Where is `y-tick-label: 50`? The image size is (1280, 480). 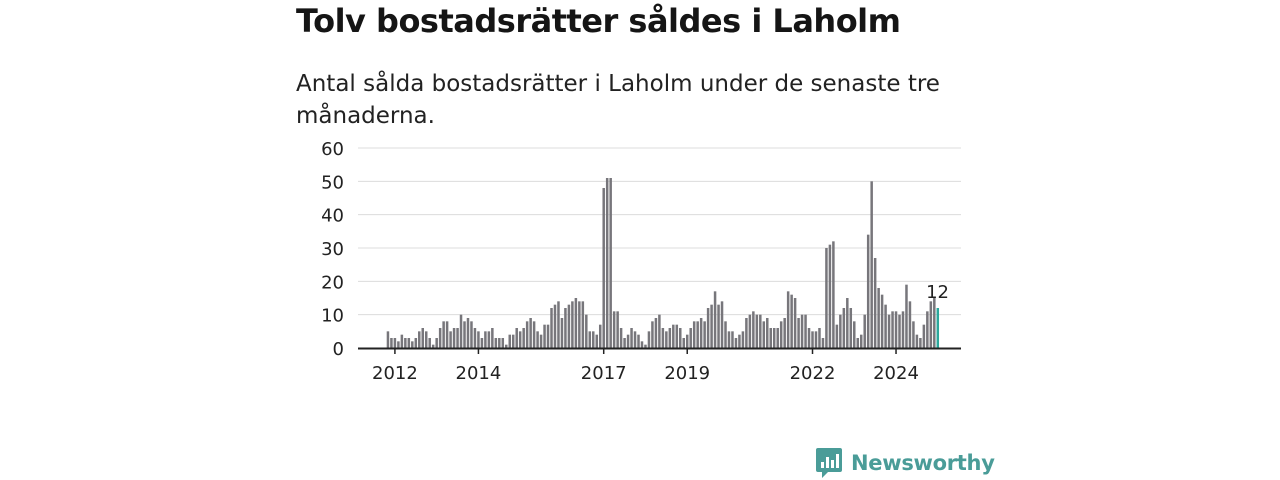 y-tick-label: 50 is located at coordinates (332, 182).